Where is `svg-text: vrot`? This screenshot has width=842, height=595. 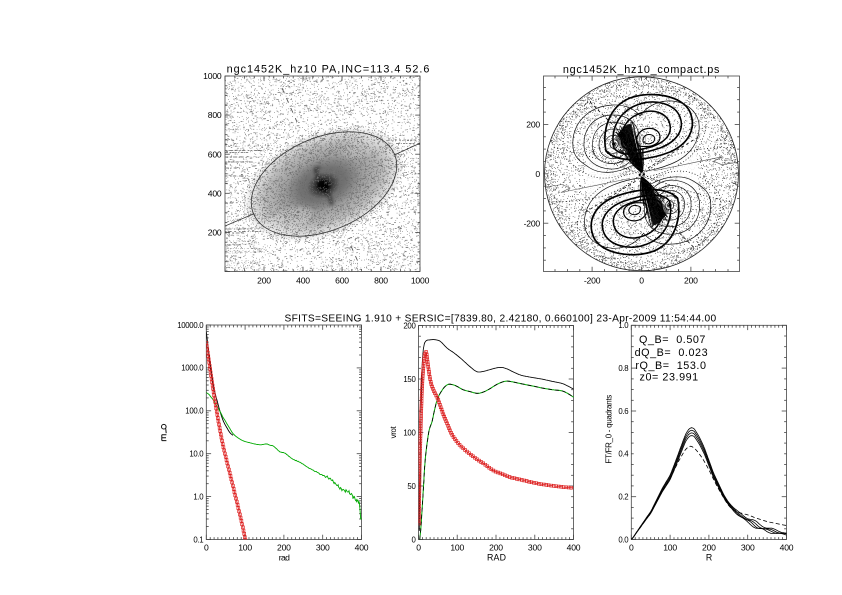
svg-text: vrot is located at coordinates (393, 431).